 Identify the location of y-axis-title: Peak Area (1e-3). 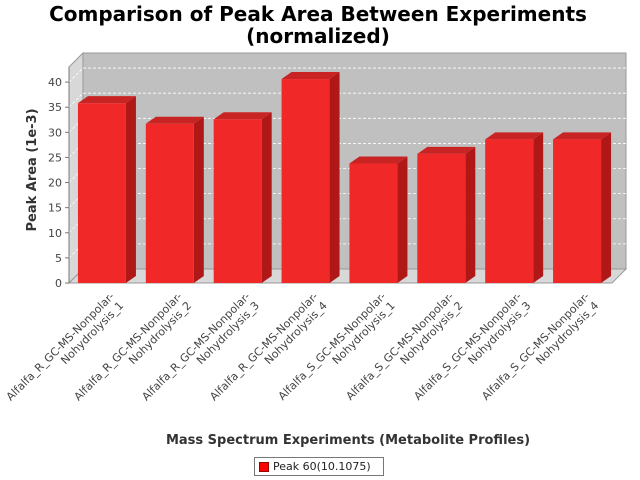
(32, 169).